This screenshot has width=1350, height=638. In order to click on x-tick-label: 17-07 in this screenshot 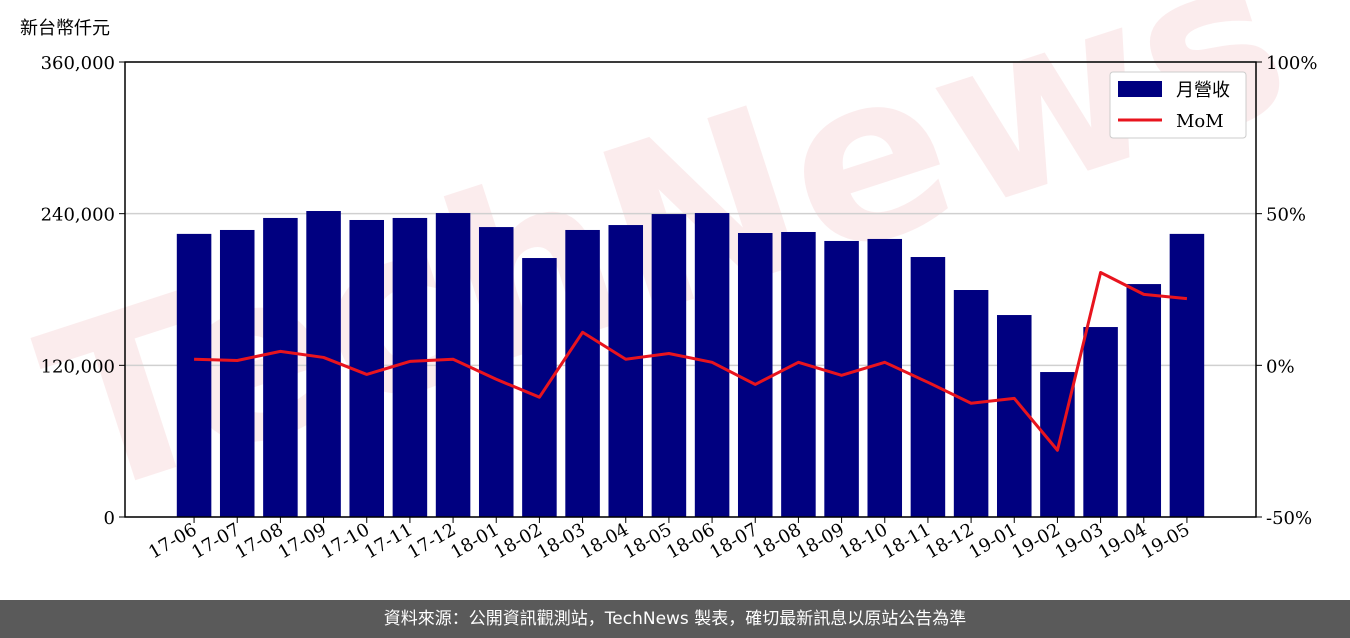, I will do `click(215, 541)`.